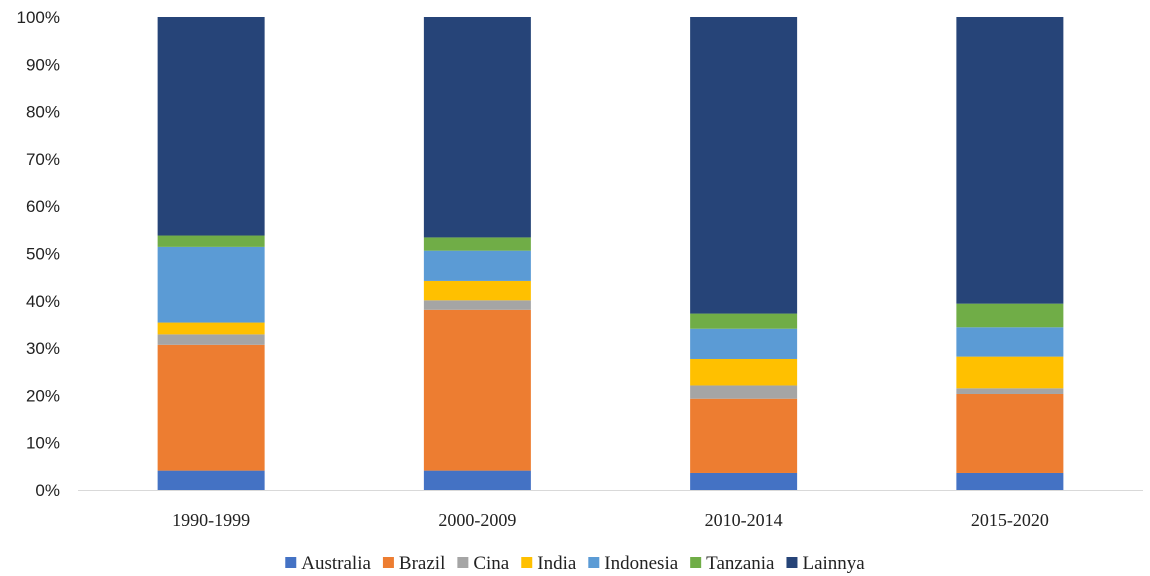 Image resolution: width=1150 pixels, height=576 pixels. Describe the element at coordinates (744, 520) in the screenshot. I see `x-tick-label: 2010-2014` at that location.